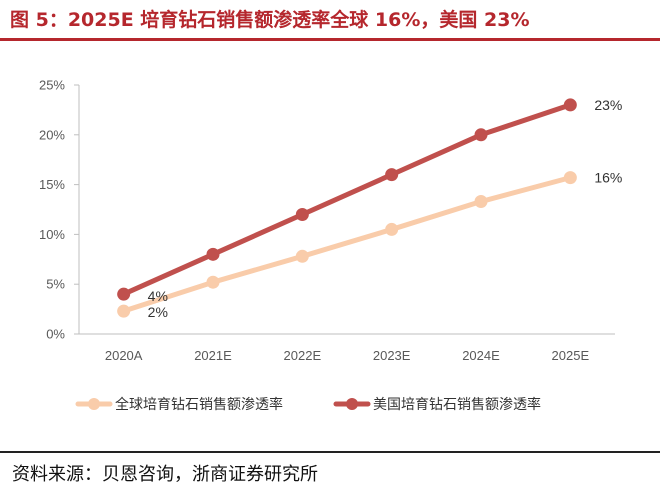 This screenshot has height=497, width=660. I want to click on legend-label: 全球培育钻石销售额渗透率, so click(199, 404).